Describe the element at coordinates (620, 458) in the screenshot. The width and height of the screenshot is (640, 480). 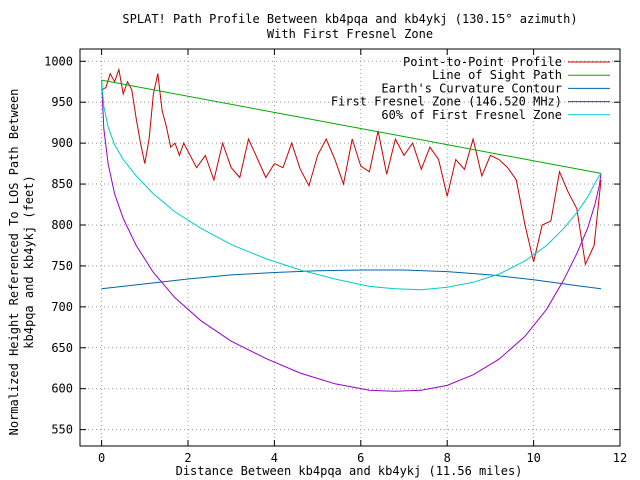
I see `x-tick-label: 12` at that location.